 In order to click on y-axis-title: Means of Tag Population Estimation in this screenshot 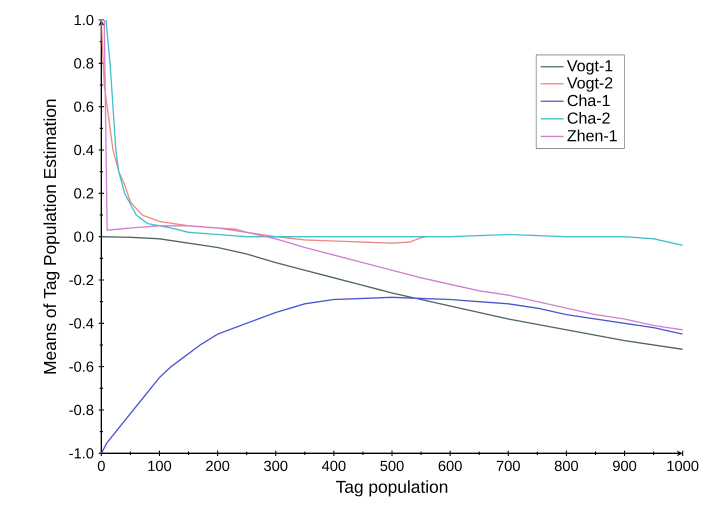, I will do `click(51, 237)`.